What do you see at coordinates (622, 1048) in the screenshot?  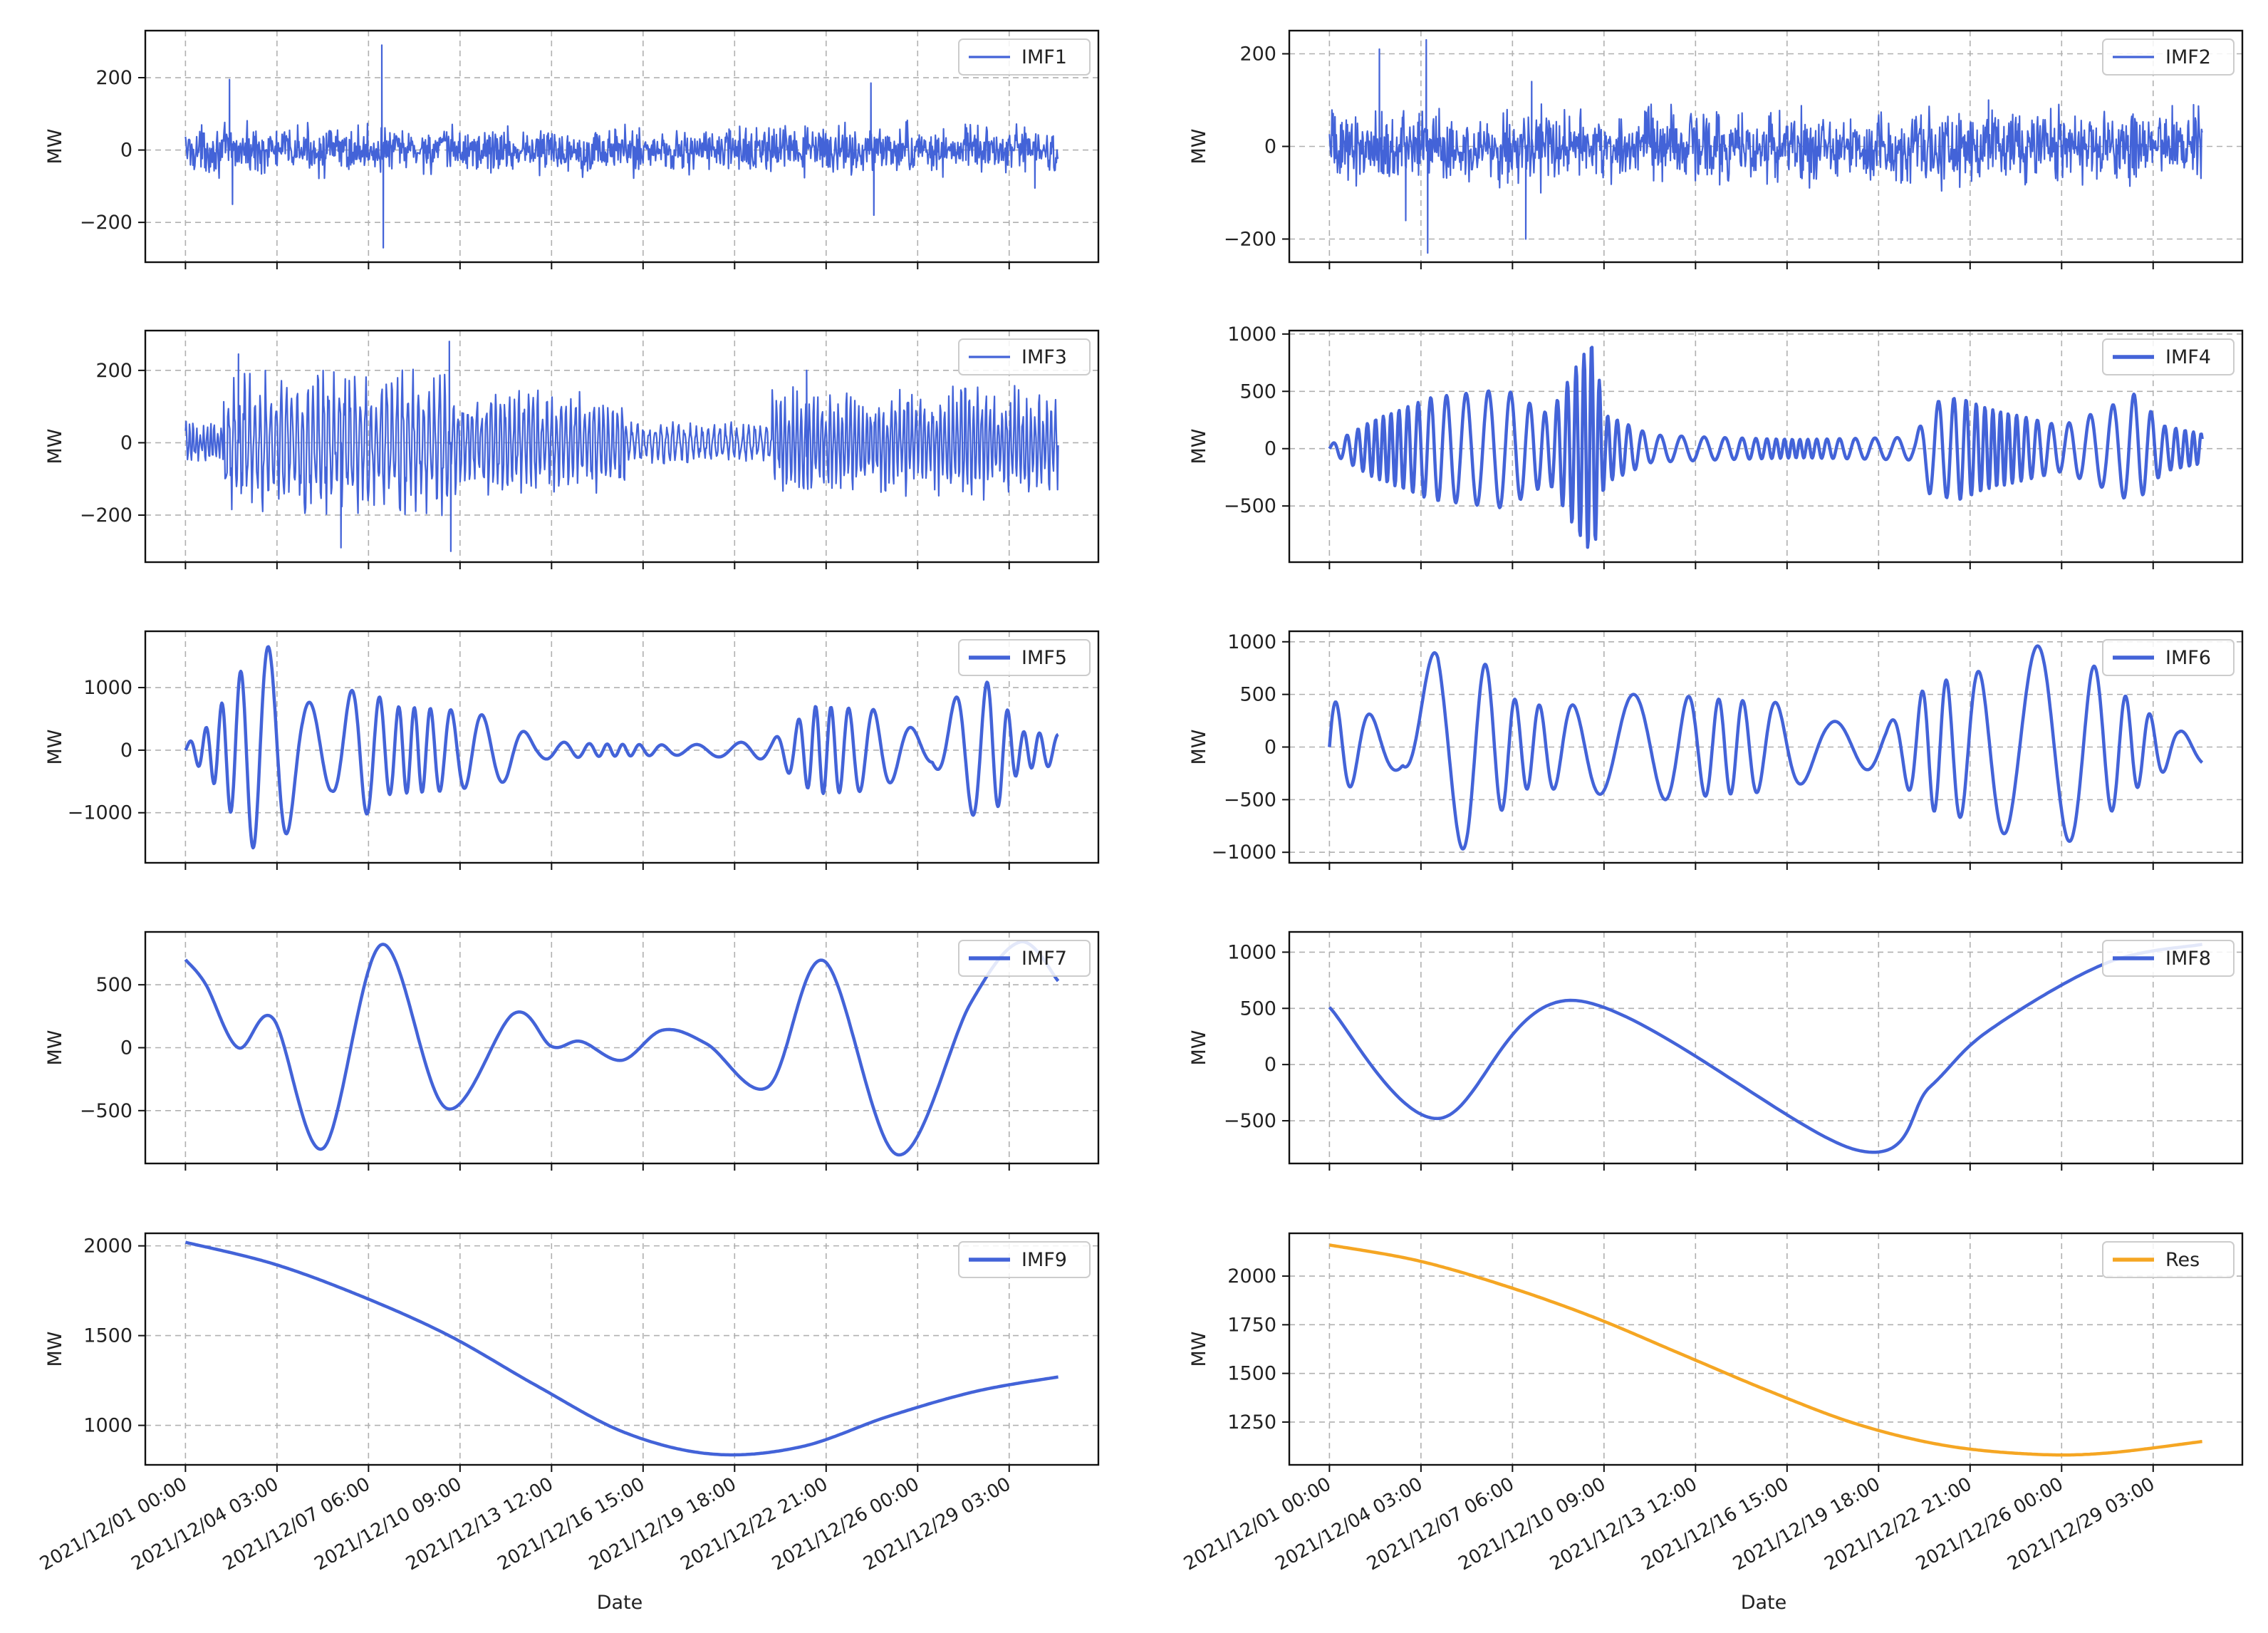 I see `series-line-imf7` at bounding box center [622, 1048].